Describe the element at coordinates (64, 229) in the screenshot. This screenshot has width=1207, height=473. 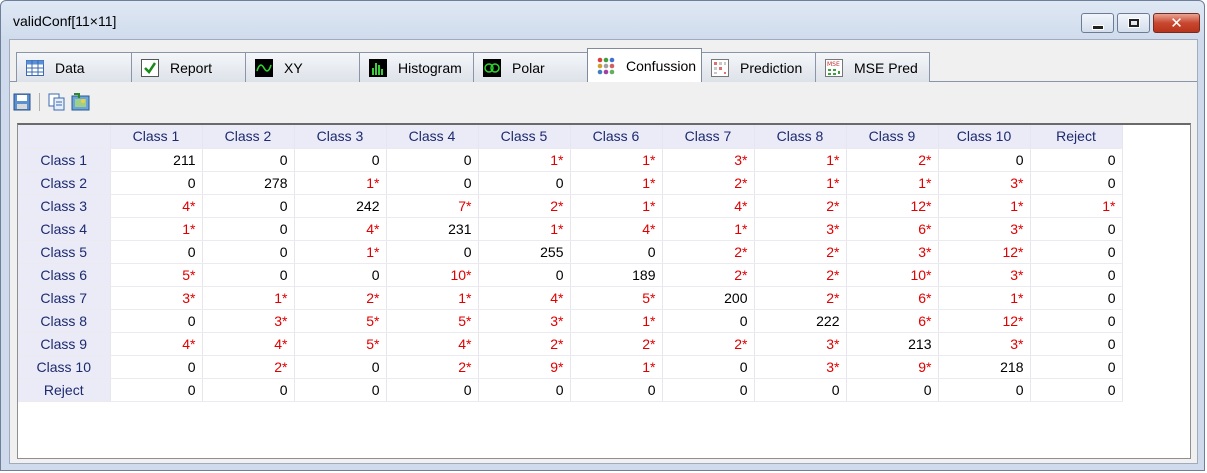
I see `row-header: Class 4` at that location.